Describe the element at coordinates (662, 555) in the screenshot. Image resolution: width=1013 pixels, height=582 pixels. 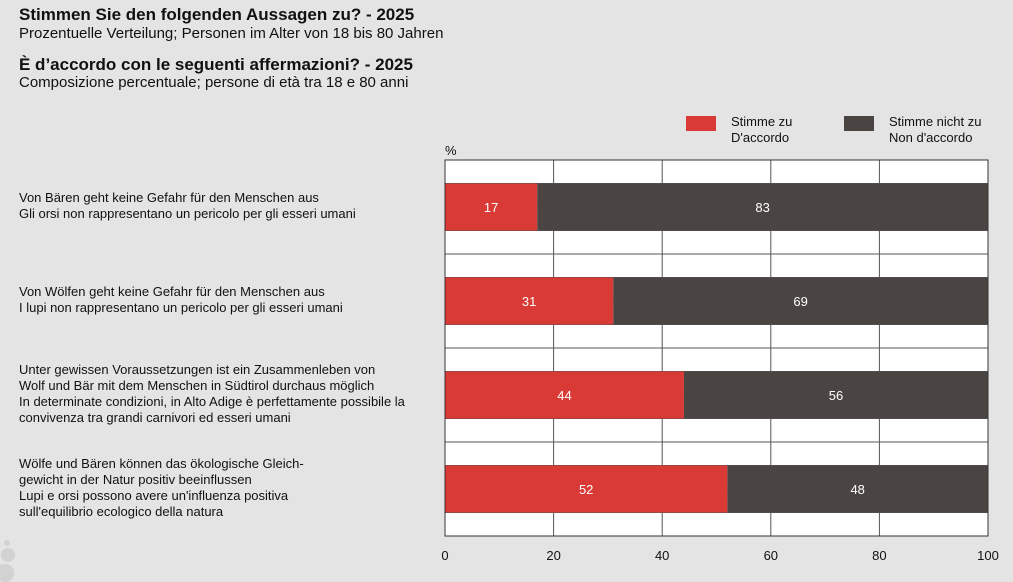
I see `x-tick-label: 40` at that location.